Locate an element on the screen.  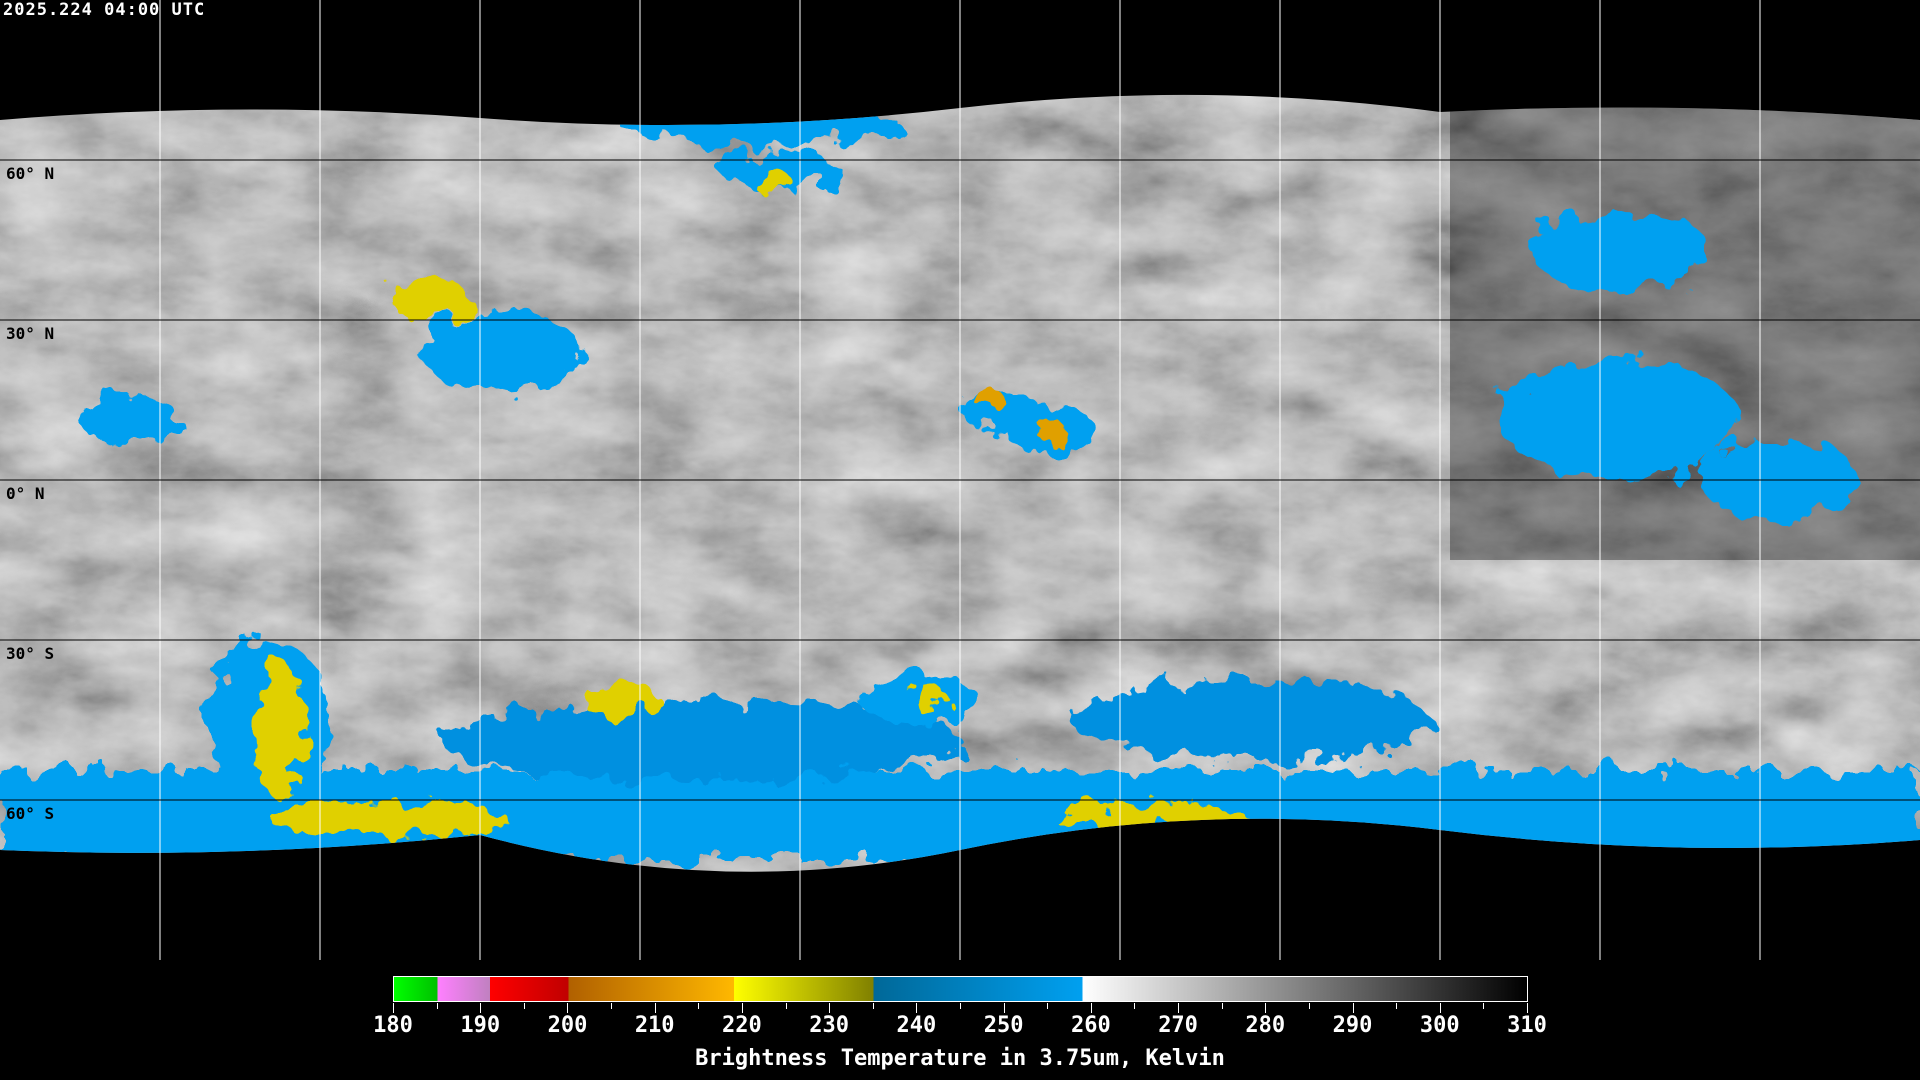
colorbar-tick-label: 200 is located at coordinates (567, 1025).